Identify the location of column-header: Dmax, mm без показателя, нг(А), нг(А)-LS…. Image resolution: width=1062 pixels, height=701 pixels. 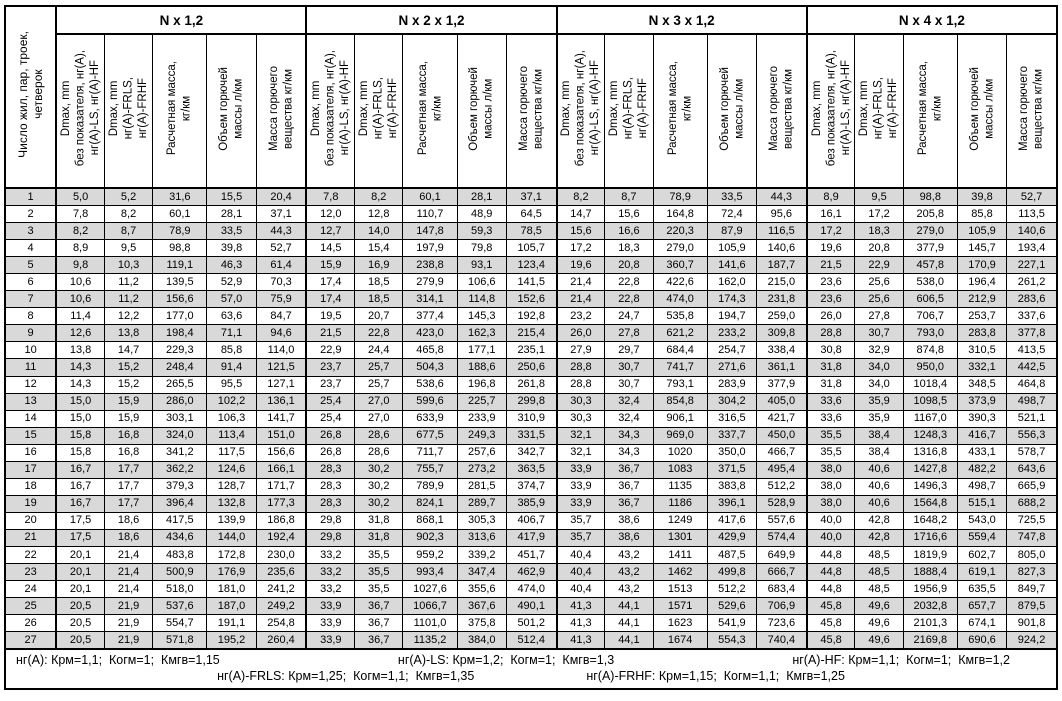
(330, 111).